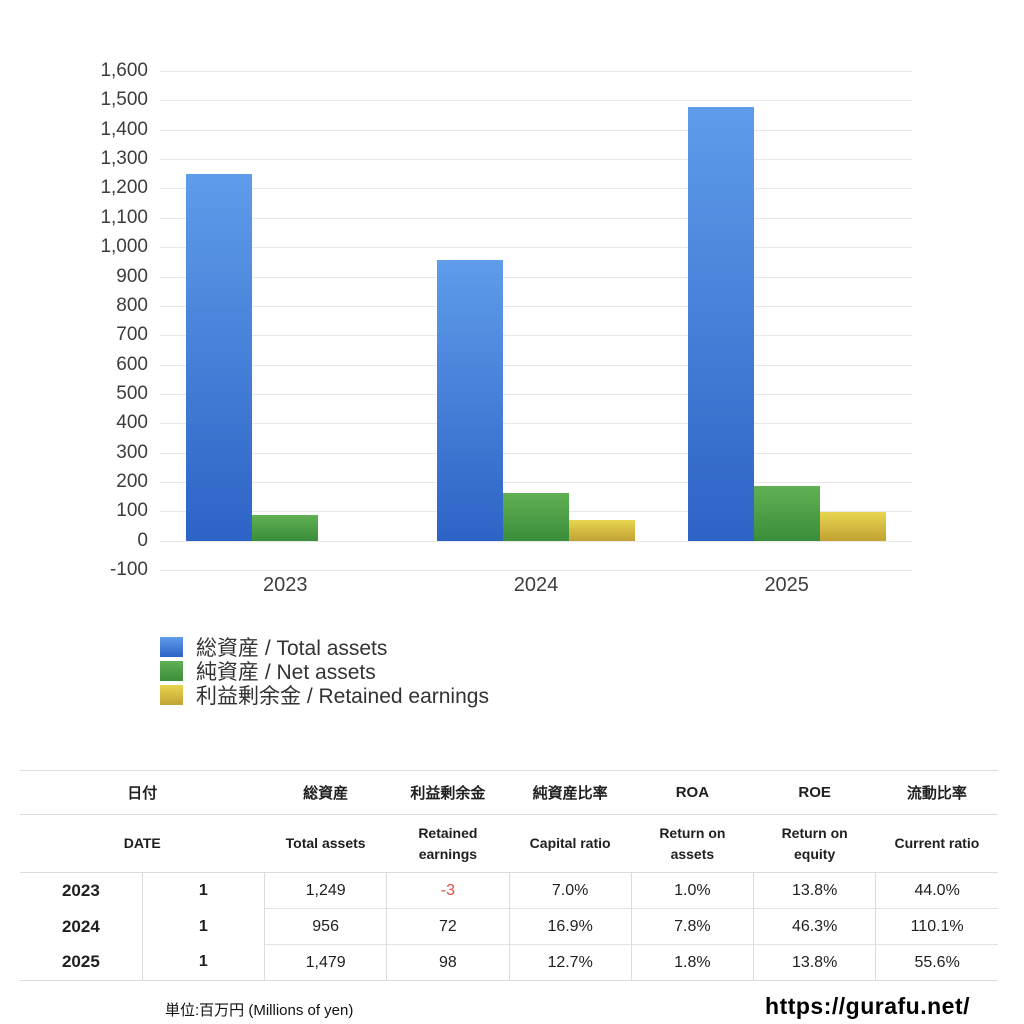 The image size is (1024, 1024). I want to click on cell-capital-ratio: 16.9%, so click(570, 926).